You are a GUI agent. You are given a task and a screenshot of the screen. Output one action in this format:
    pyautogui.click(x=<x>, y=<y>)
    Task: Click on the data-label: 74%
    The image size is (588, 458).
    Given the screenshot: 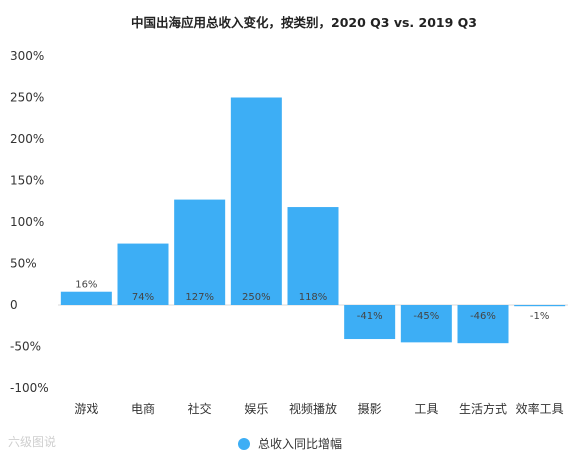 What is the action you would take?
    pyautogui.click(x=143, y=297)
    